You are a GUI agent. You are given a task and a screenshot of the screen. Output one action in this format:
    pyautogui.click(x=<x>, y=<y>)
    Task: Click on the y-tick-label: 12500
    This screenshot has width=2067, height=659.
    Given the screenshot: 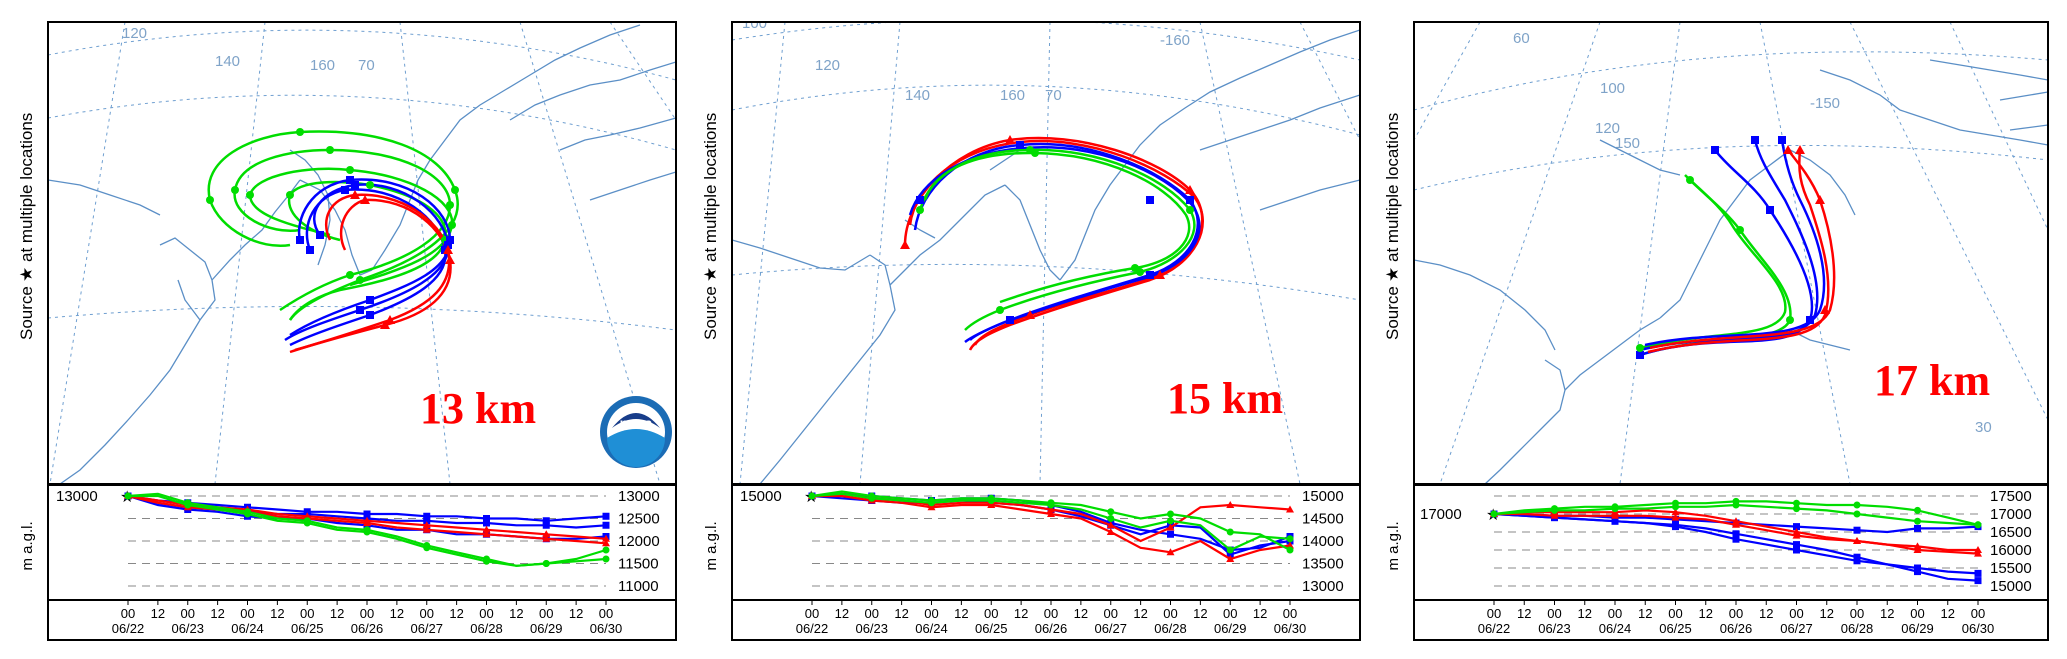 What is the action you would take?
    pyautogui.click(x=639, y=519)
    